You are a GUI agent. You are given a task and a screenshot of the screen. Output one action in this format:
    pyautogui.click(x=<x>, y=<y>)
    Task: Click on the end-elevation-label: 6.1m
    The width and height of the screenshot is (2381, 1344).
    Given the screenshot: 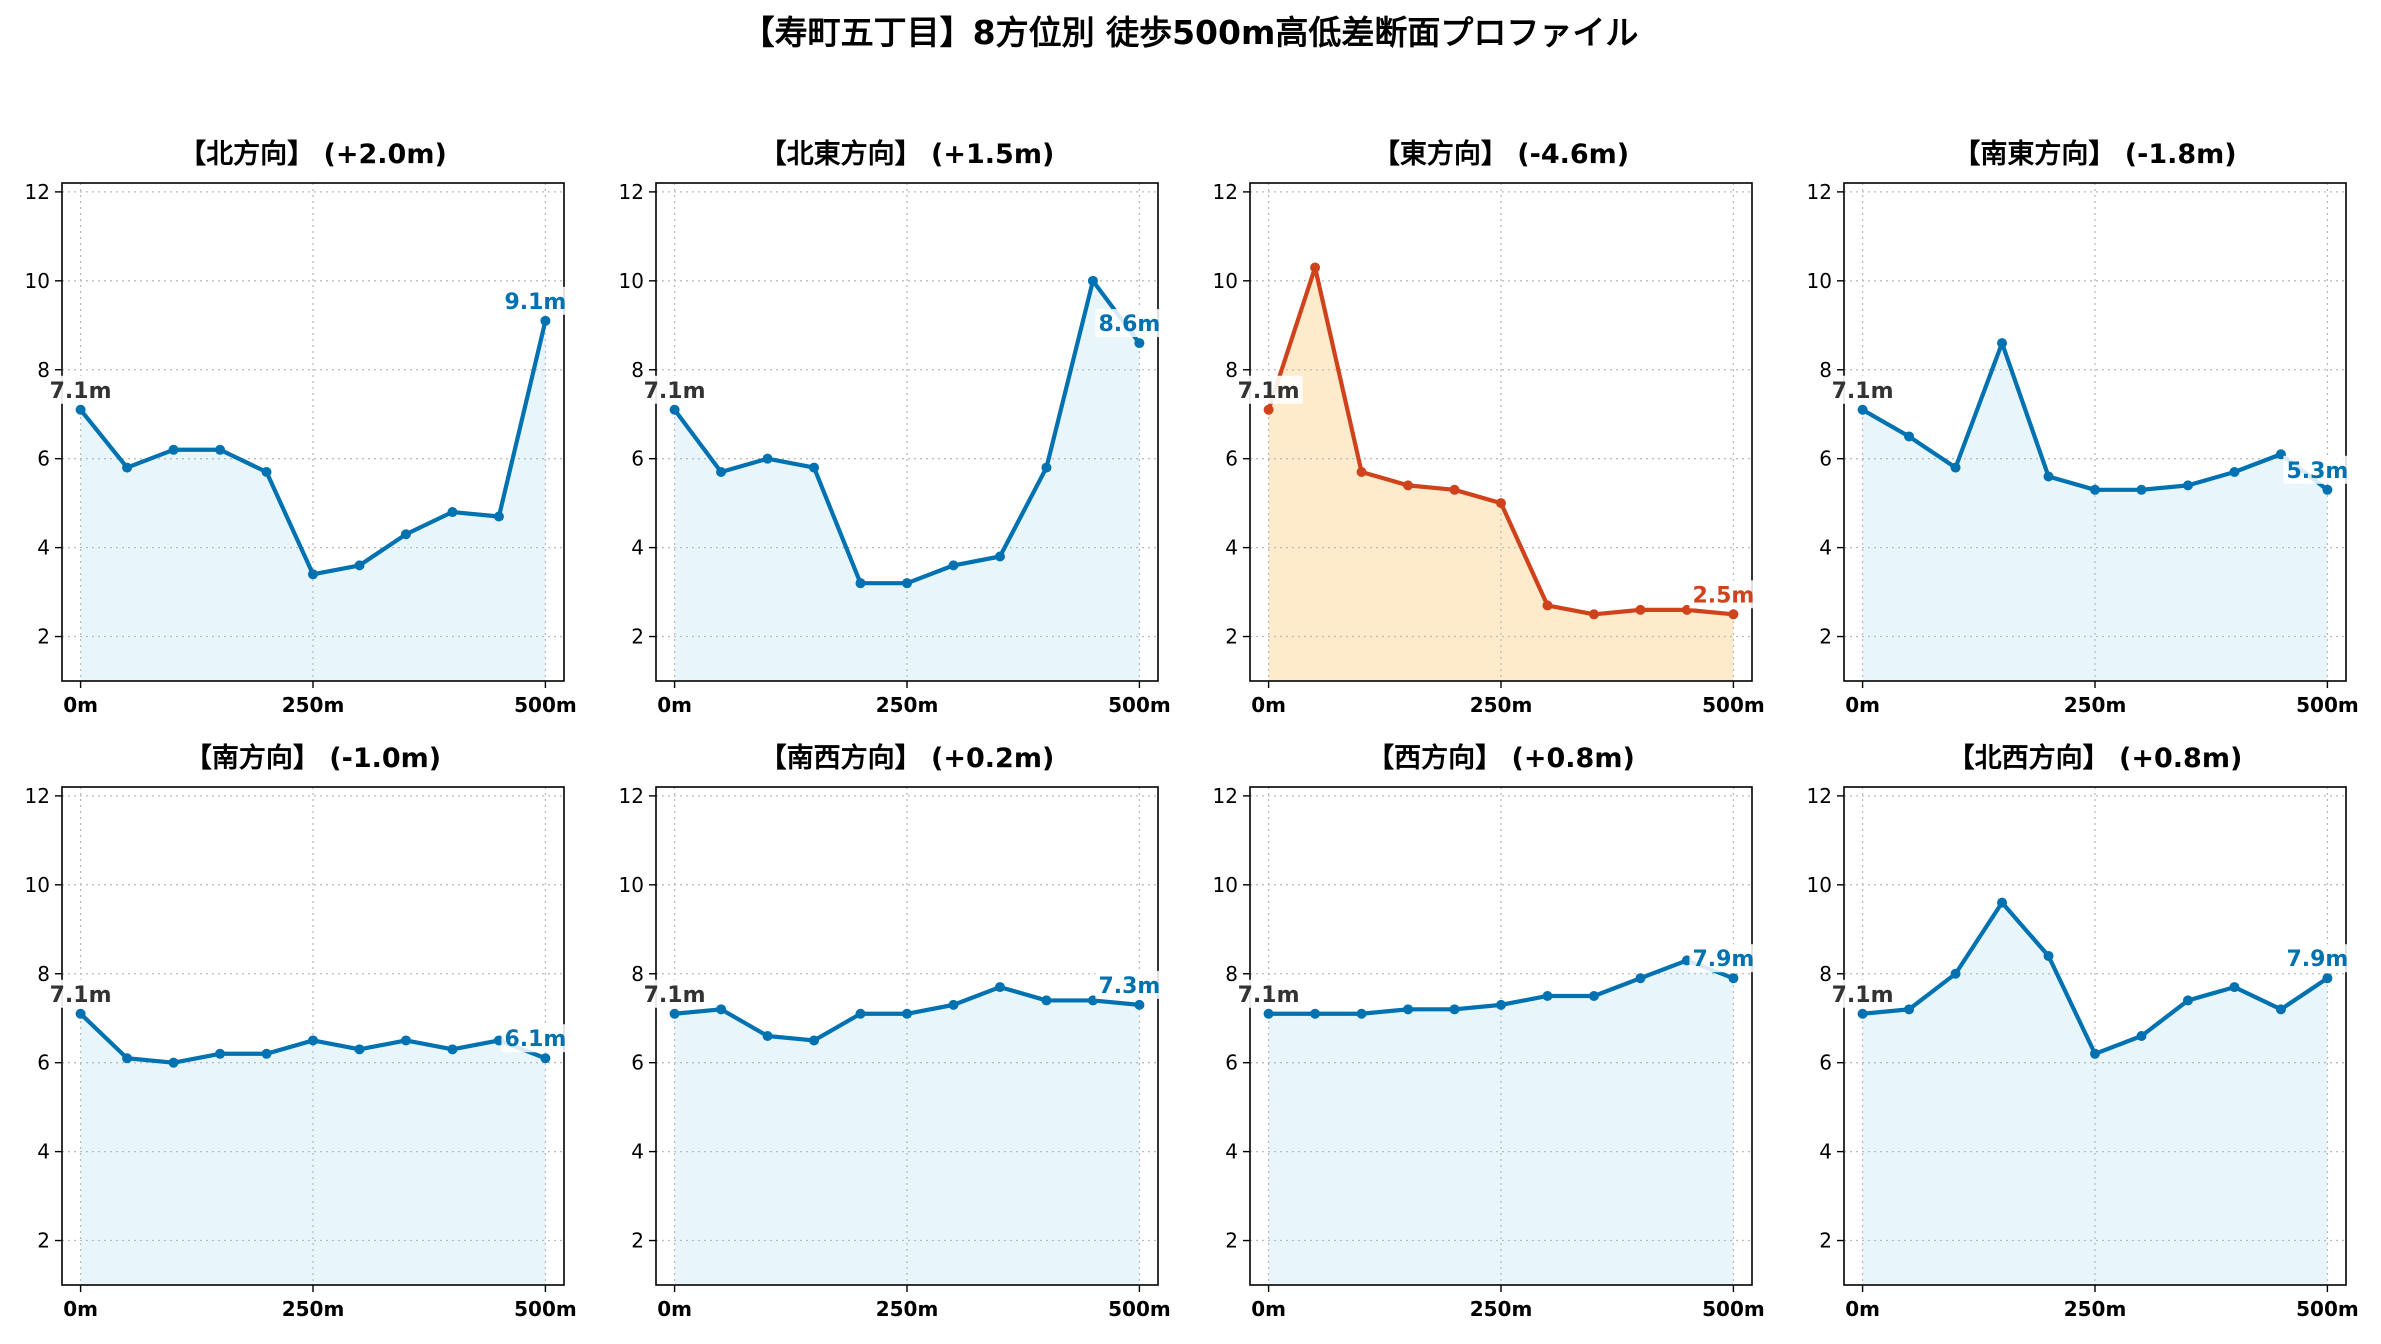 What is the action you would take?
    pyautogui.click(x=535, y=1039)
    